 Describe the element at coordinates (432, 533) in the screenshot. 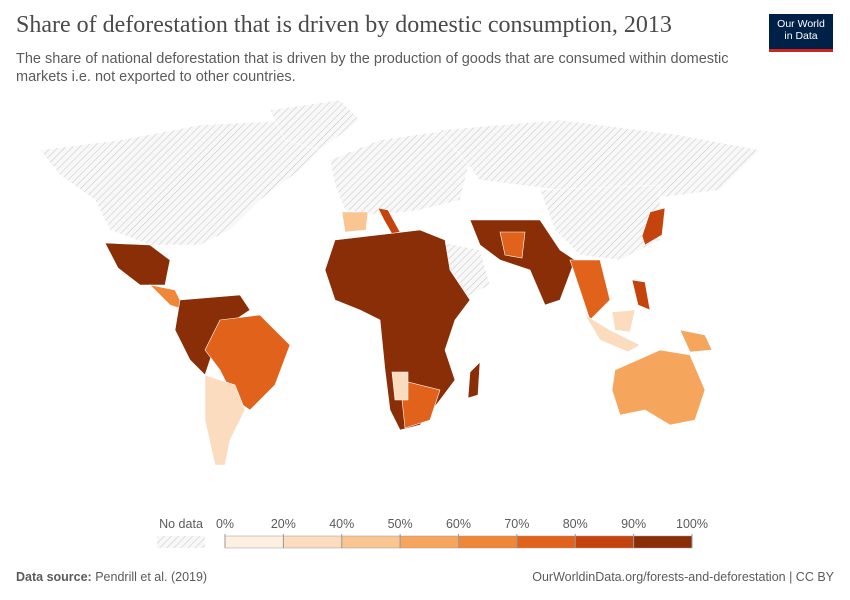

I see `legend: No data 0% 20% 40% 50% 60% 70% 80% 90% 100%` at that location.